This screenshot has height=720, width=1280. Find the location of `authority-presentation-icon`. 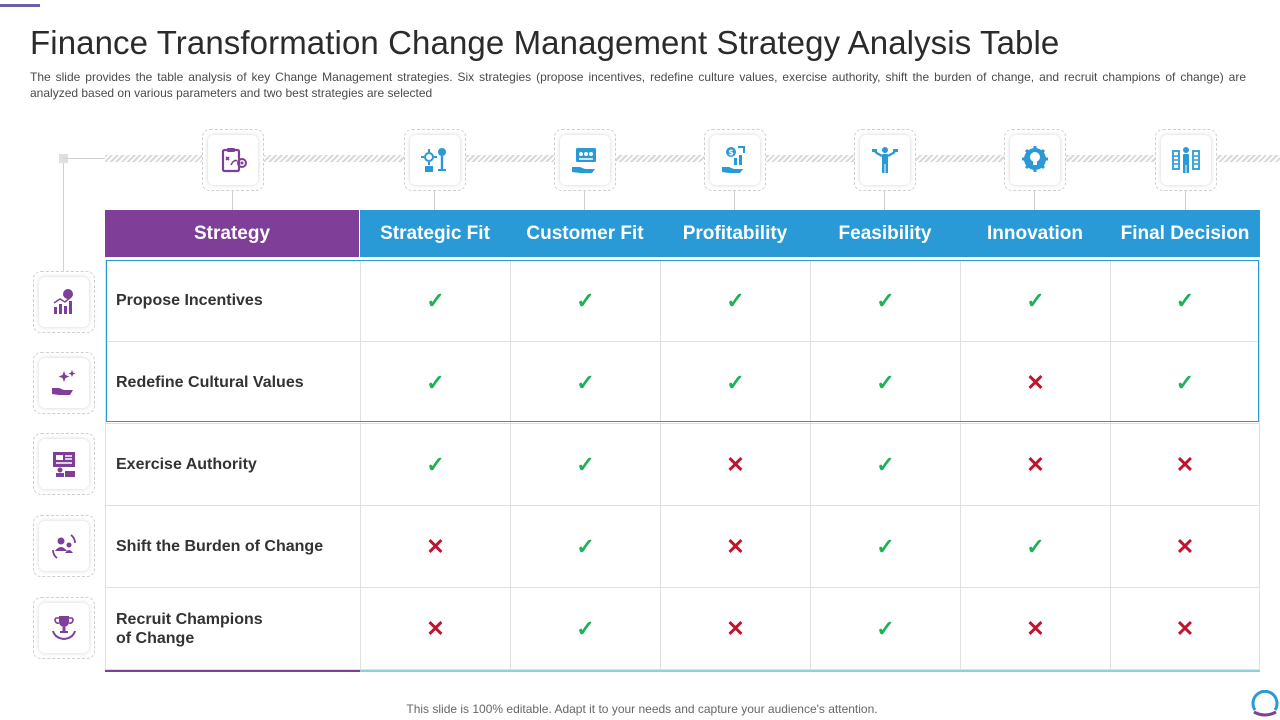

authority-presentation-icon is located at coordinates (64, 464).